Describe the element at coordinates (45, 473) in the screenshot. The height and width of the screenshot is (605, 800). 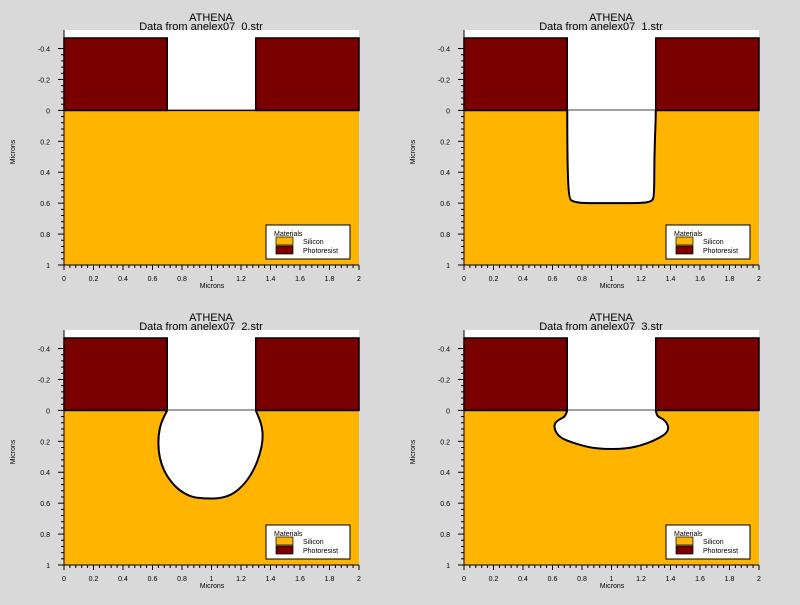
I see `y-tick-label: 0.4` at that location.